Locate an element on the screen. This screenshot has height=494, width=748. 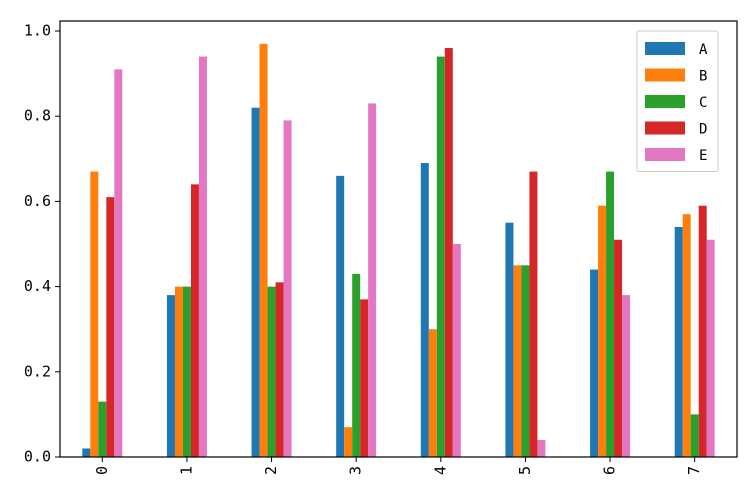
x-tick-label: 2 is located at coordinates (271, 470).